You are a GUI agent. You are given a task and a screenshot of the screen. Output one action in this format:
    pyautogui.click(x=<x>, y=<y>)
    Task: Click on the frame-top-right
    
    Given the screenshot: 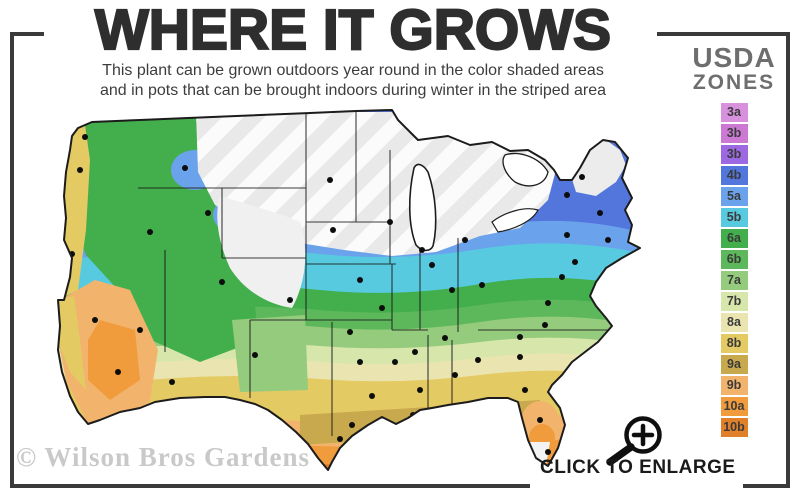 What is the action you would take?
    pyautogui.click(x=723, y=34)
    